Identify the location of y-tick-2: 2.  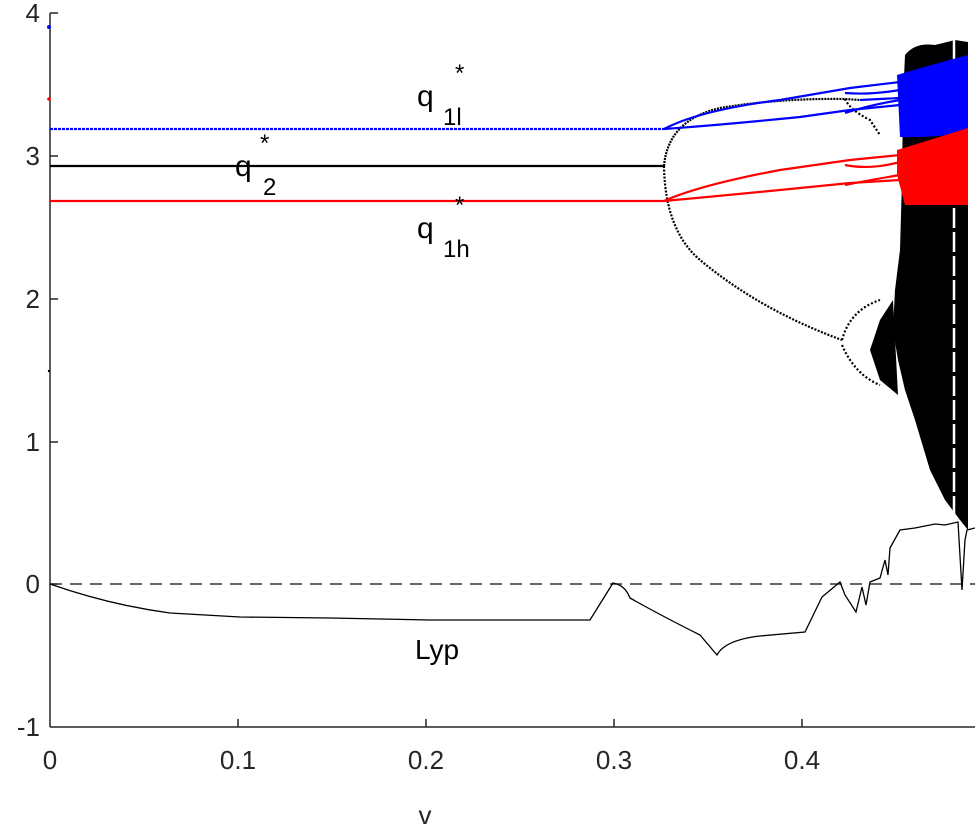
(32, 299).